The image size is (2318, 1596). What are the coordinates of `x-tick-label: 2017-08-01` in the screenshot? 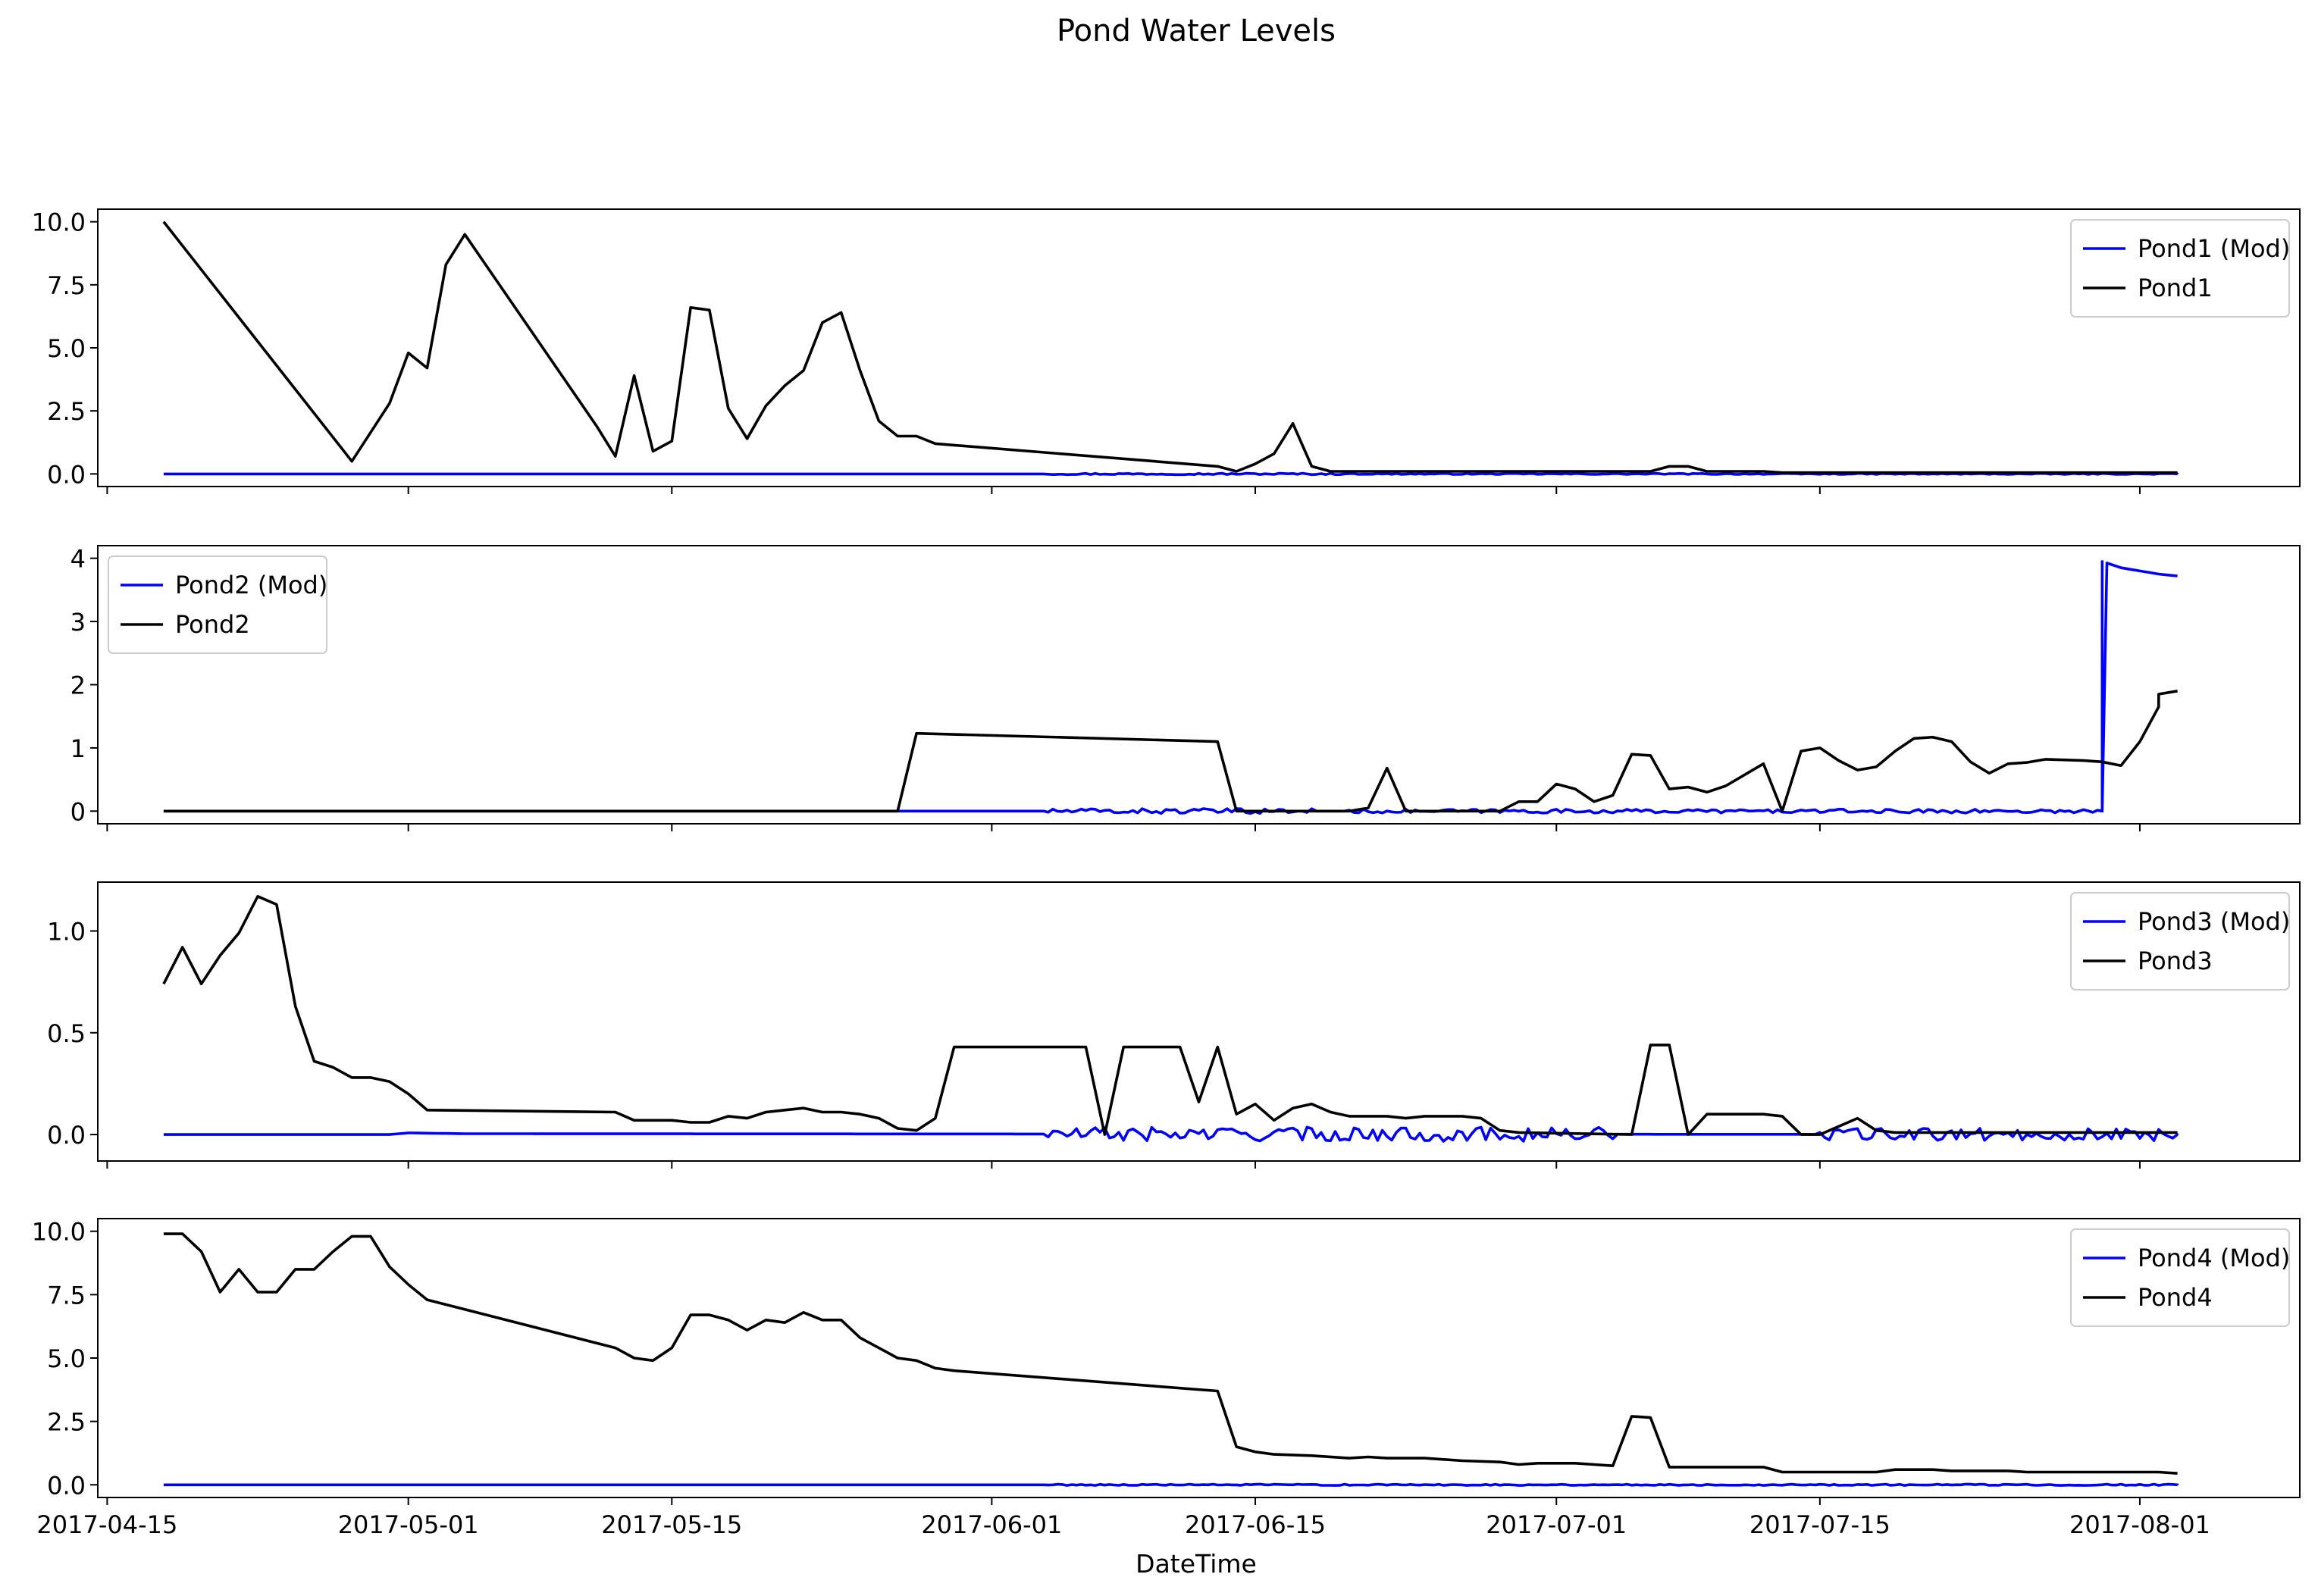 It's located at (2139, 1524).